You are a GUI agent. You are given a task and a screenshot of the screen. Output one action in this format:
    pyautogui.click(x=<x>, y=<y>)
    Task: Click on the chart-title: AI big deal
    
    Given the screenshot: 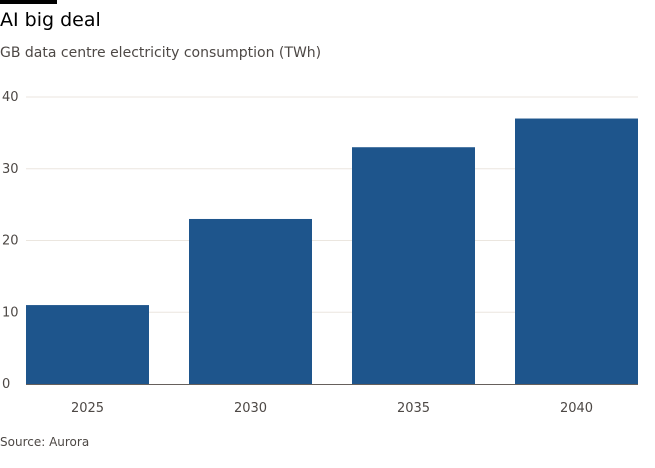 What is the action you would take?
    pyautogui.click(x=50, y=20)
    